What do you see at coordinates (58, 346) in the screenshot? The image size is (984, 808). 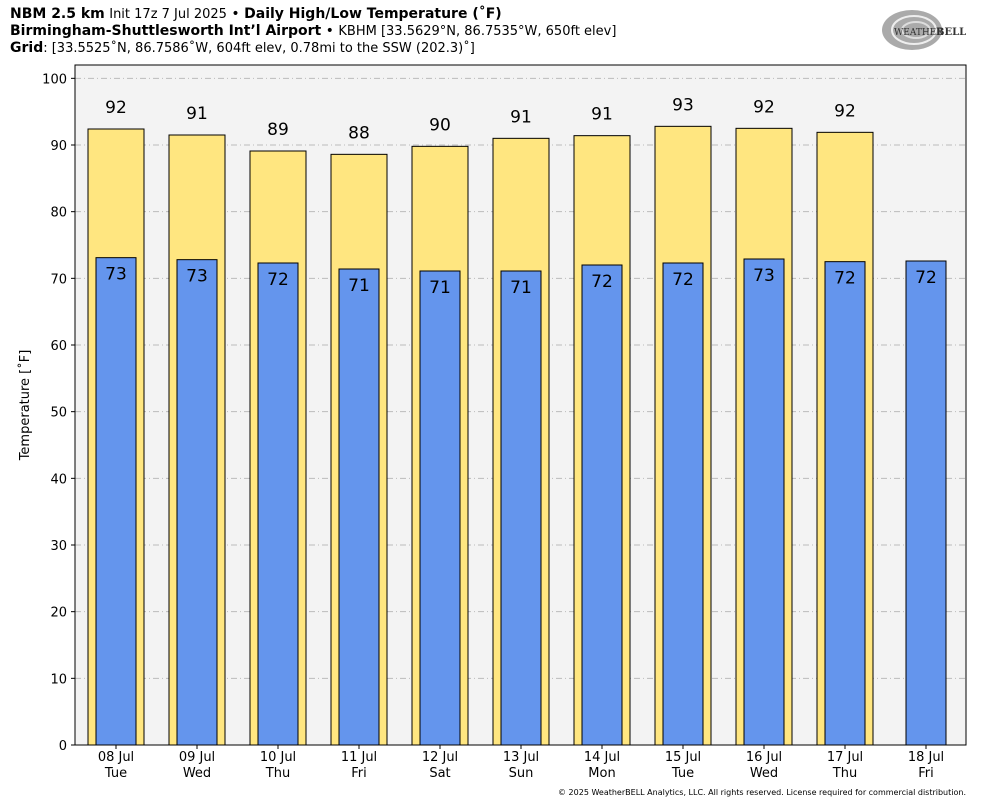 I see `y-tick-label: 60` at bounding box center [58, 346].